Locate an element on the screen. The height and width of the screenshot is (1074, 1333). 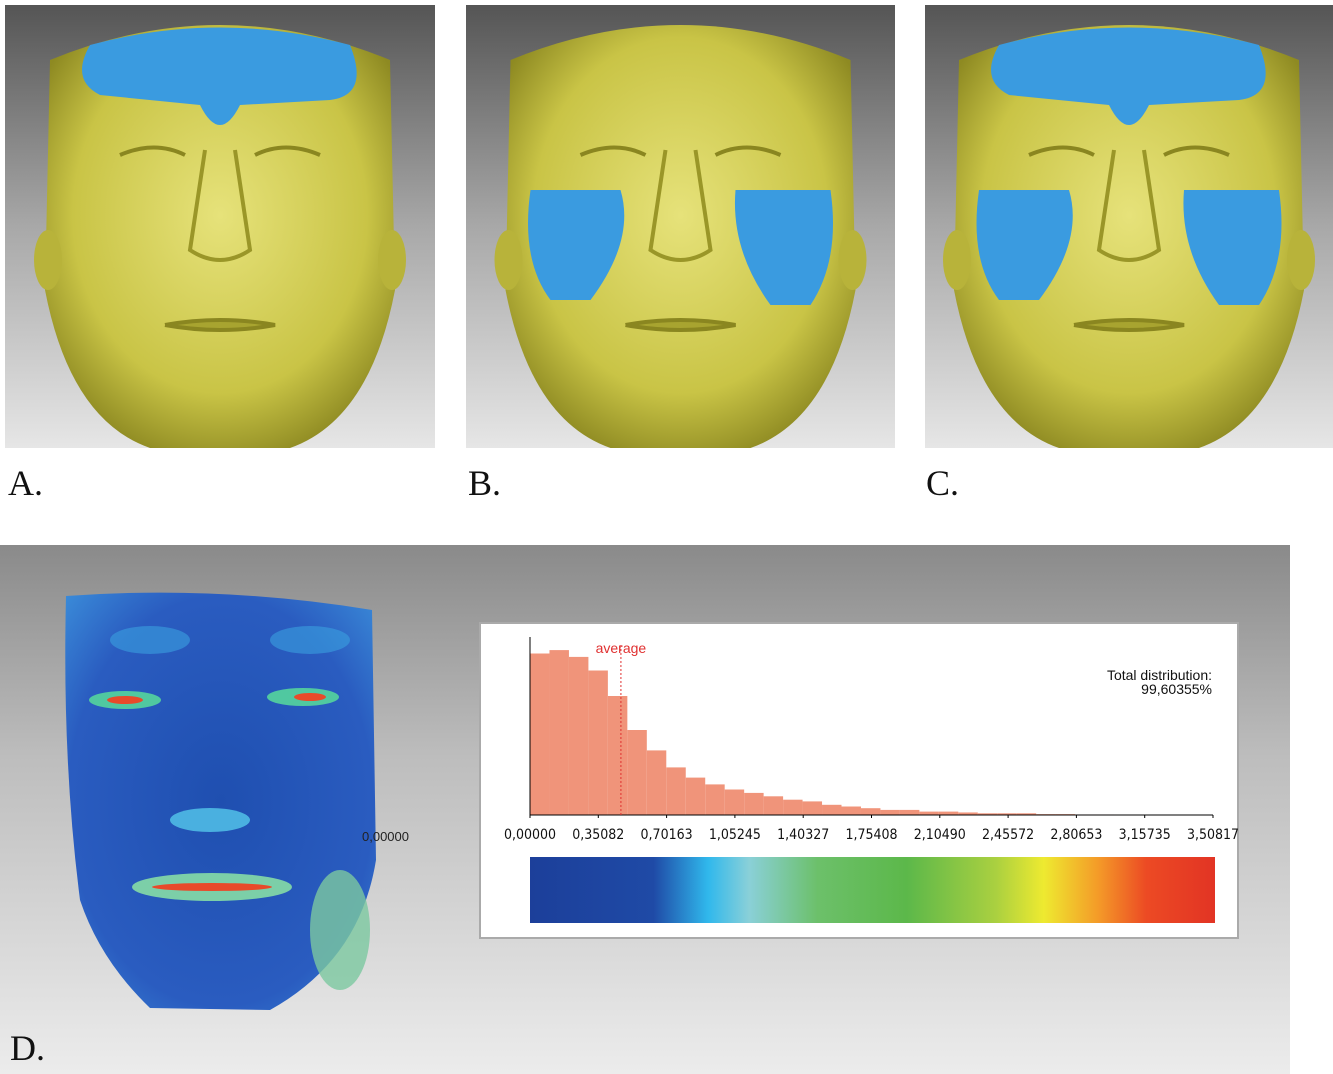
x-tick-label: 2,45572 is located at coordinates (1008, 835).